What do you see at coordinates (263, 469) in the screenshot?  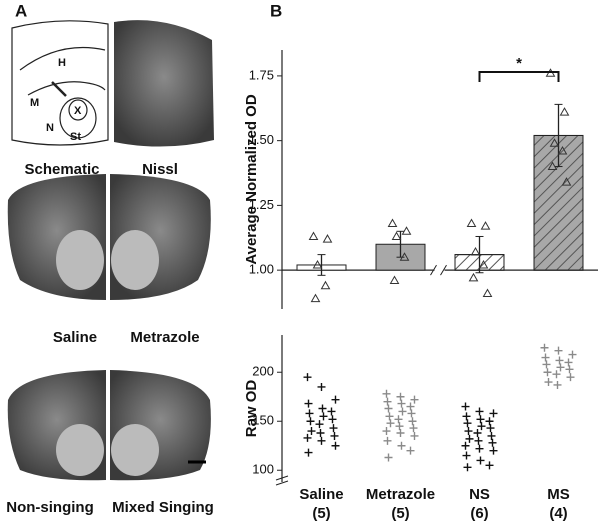 I see `y-tick-label: 100` at bounding box center [263, 469].